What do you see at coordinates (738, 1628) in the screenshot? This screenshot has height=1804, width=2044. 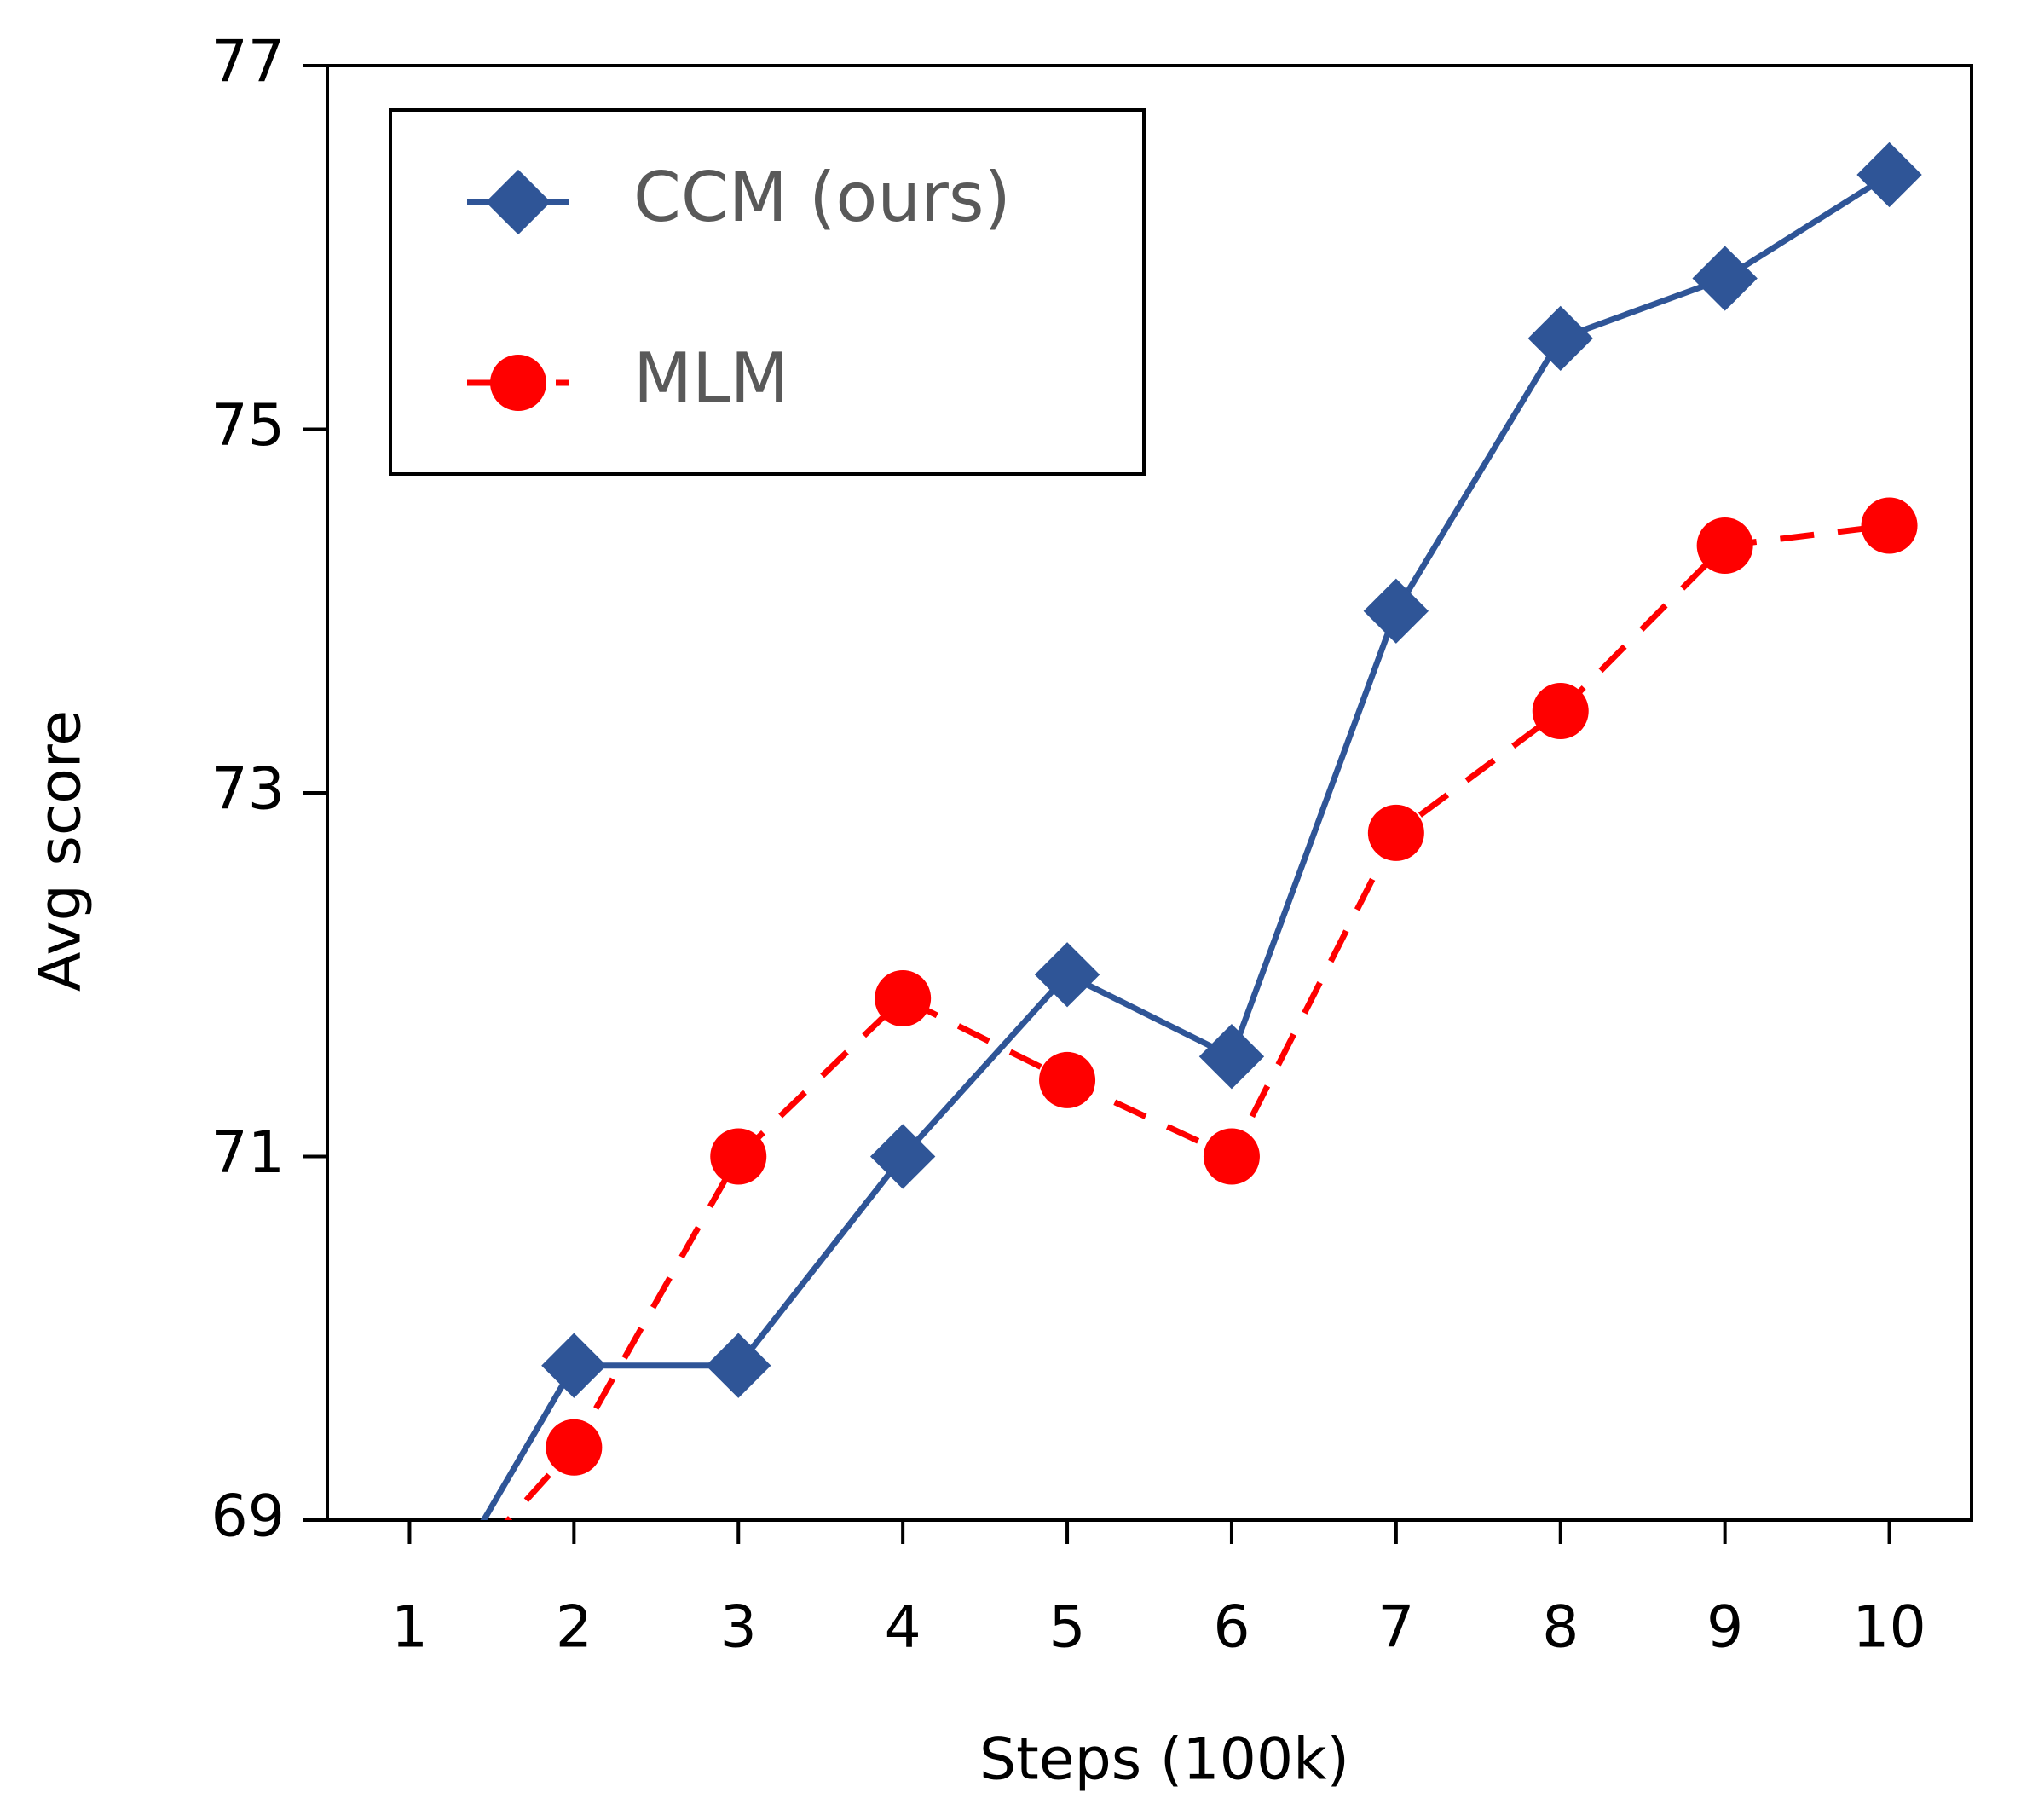 I see `x-tick-label: 3` at bounding box center [738, 1628].